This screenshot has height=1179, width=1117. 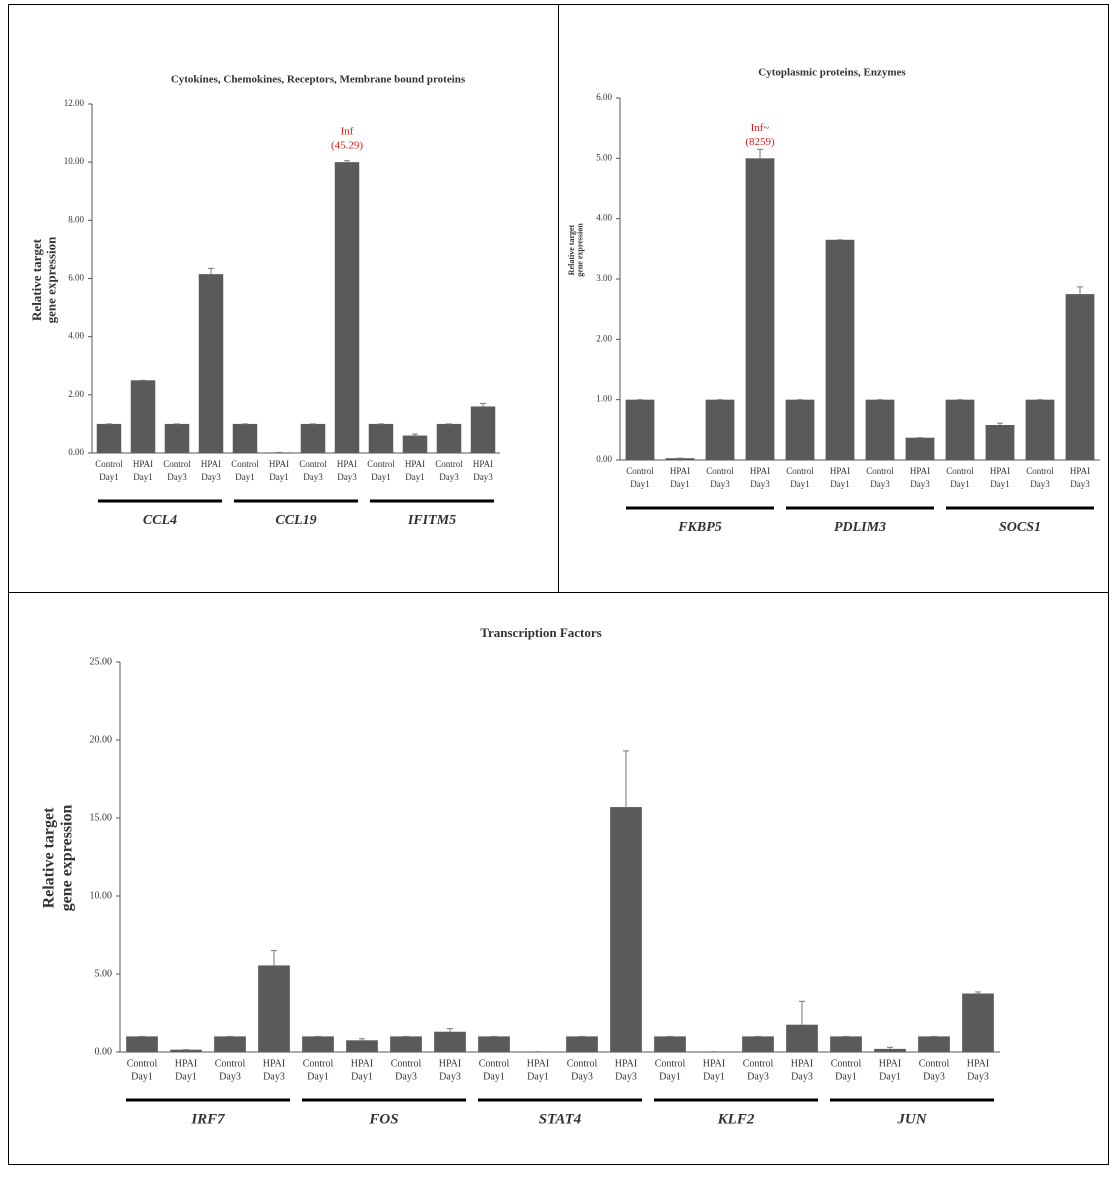 What do you see at coordinates (101, 895) in the screenshot?
I see `y-tick-label: 10.00` at bounding box center [101, 895].